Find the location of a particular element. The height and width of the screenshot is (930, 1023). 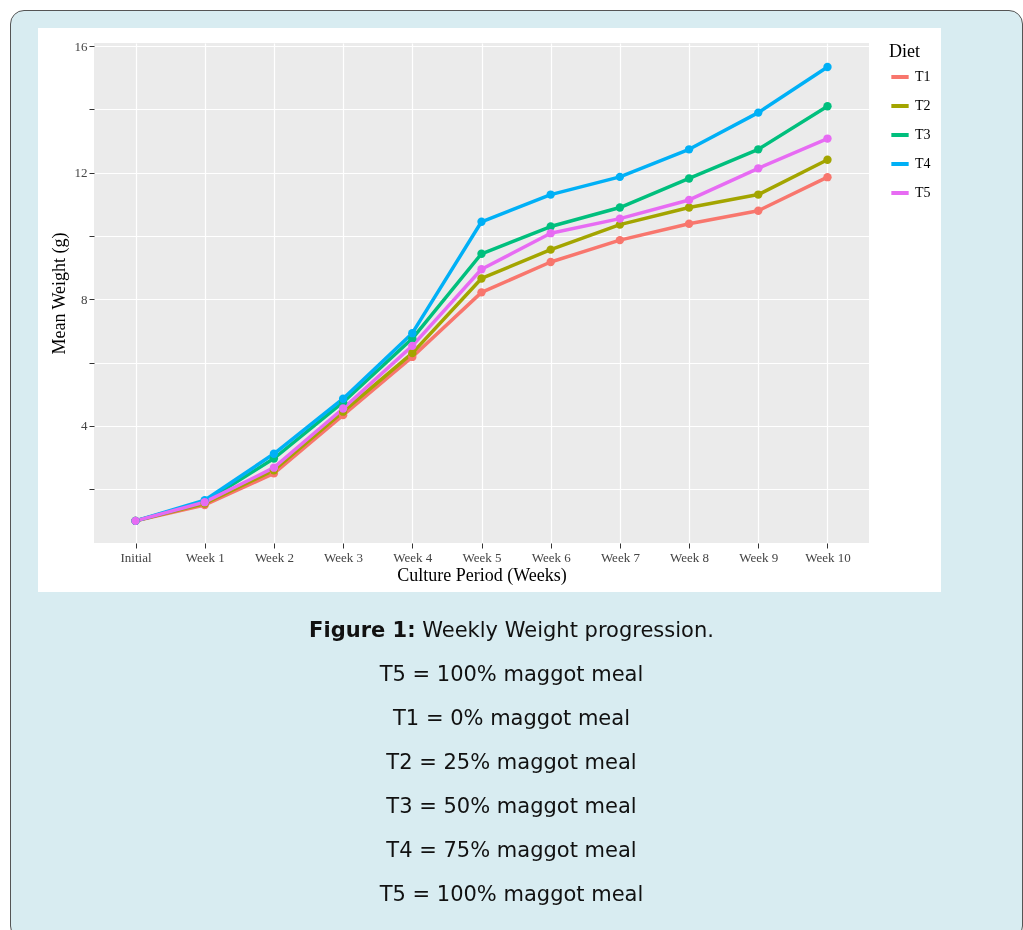

x-tick-label: Week 3 is located at coordinates (344, 557).